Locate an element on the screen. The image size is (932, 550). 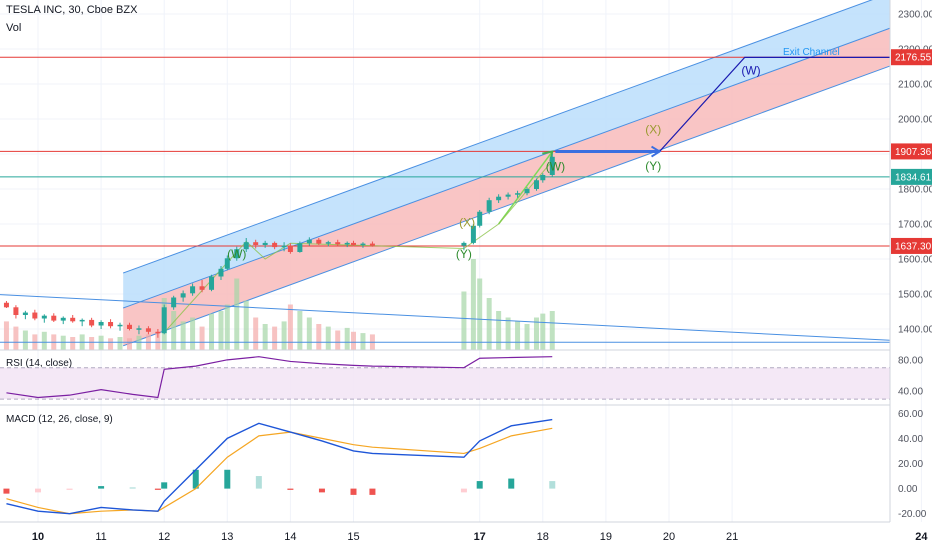
price-tag-label: 1834.61 is located at coordinates (913, 177).